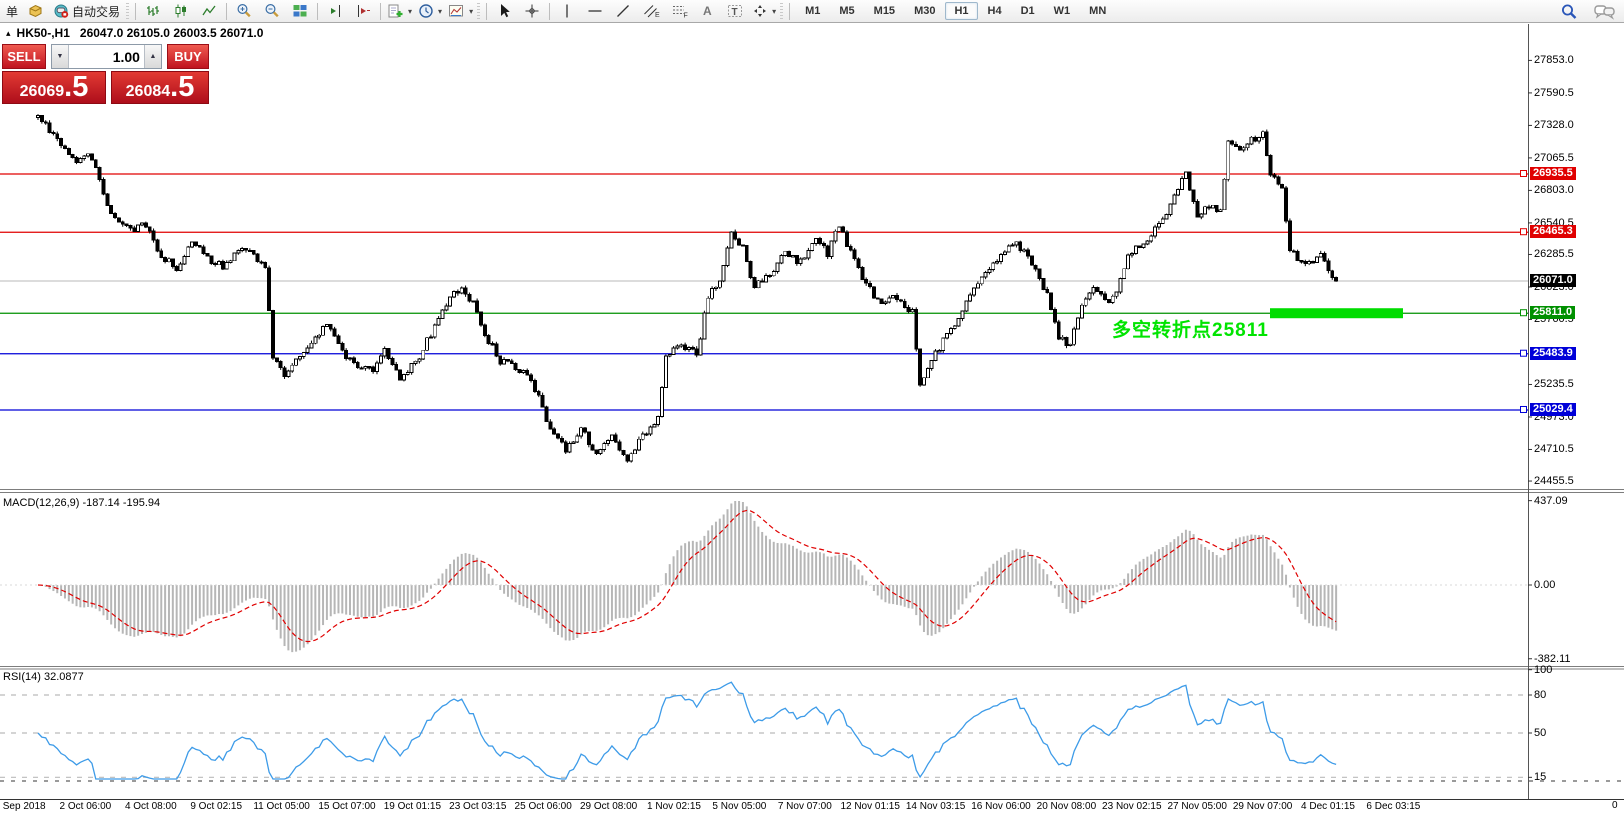 The width and height of the screenshot is (1624, 822). Describe the element at coordinates (1098, 11) in the screenshot. I see `timeframe-mn: MN` at that location.